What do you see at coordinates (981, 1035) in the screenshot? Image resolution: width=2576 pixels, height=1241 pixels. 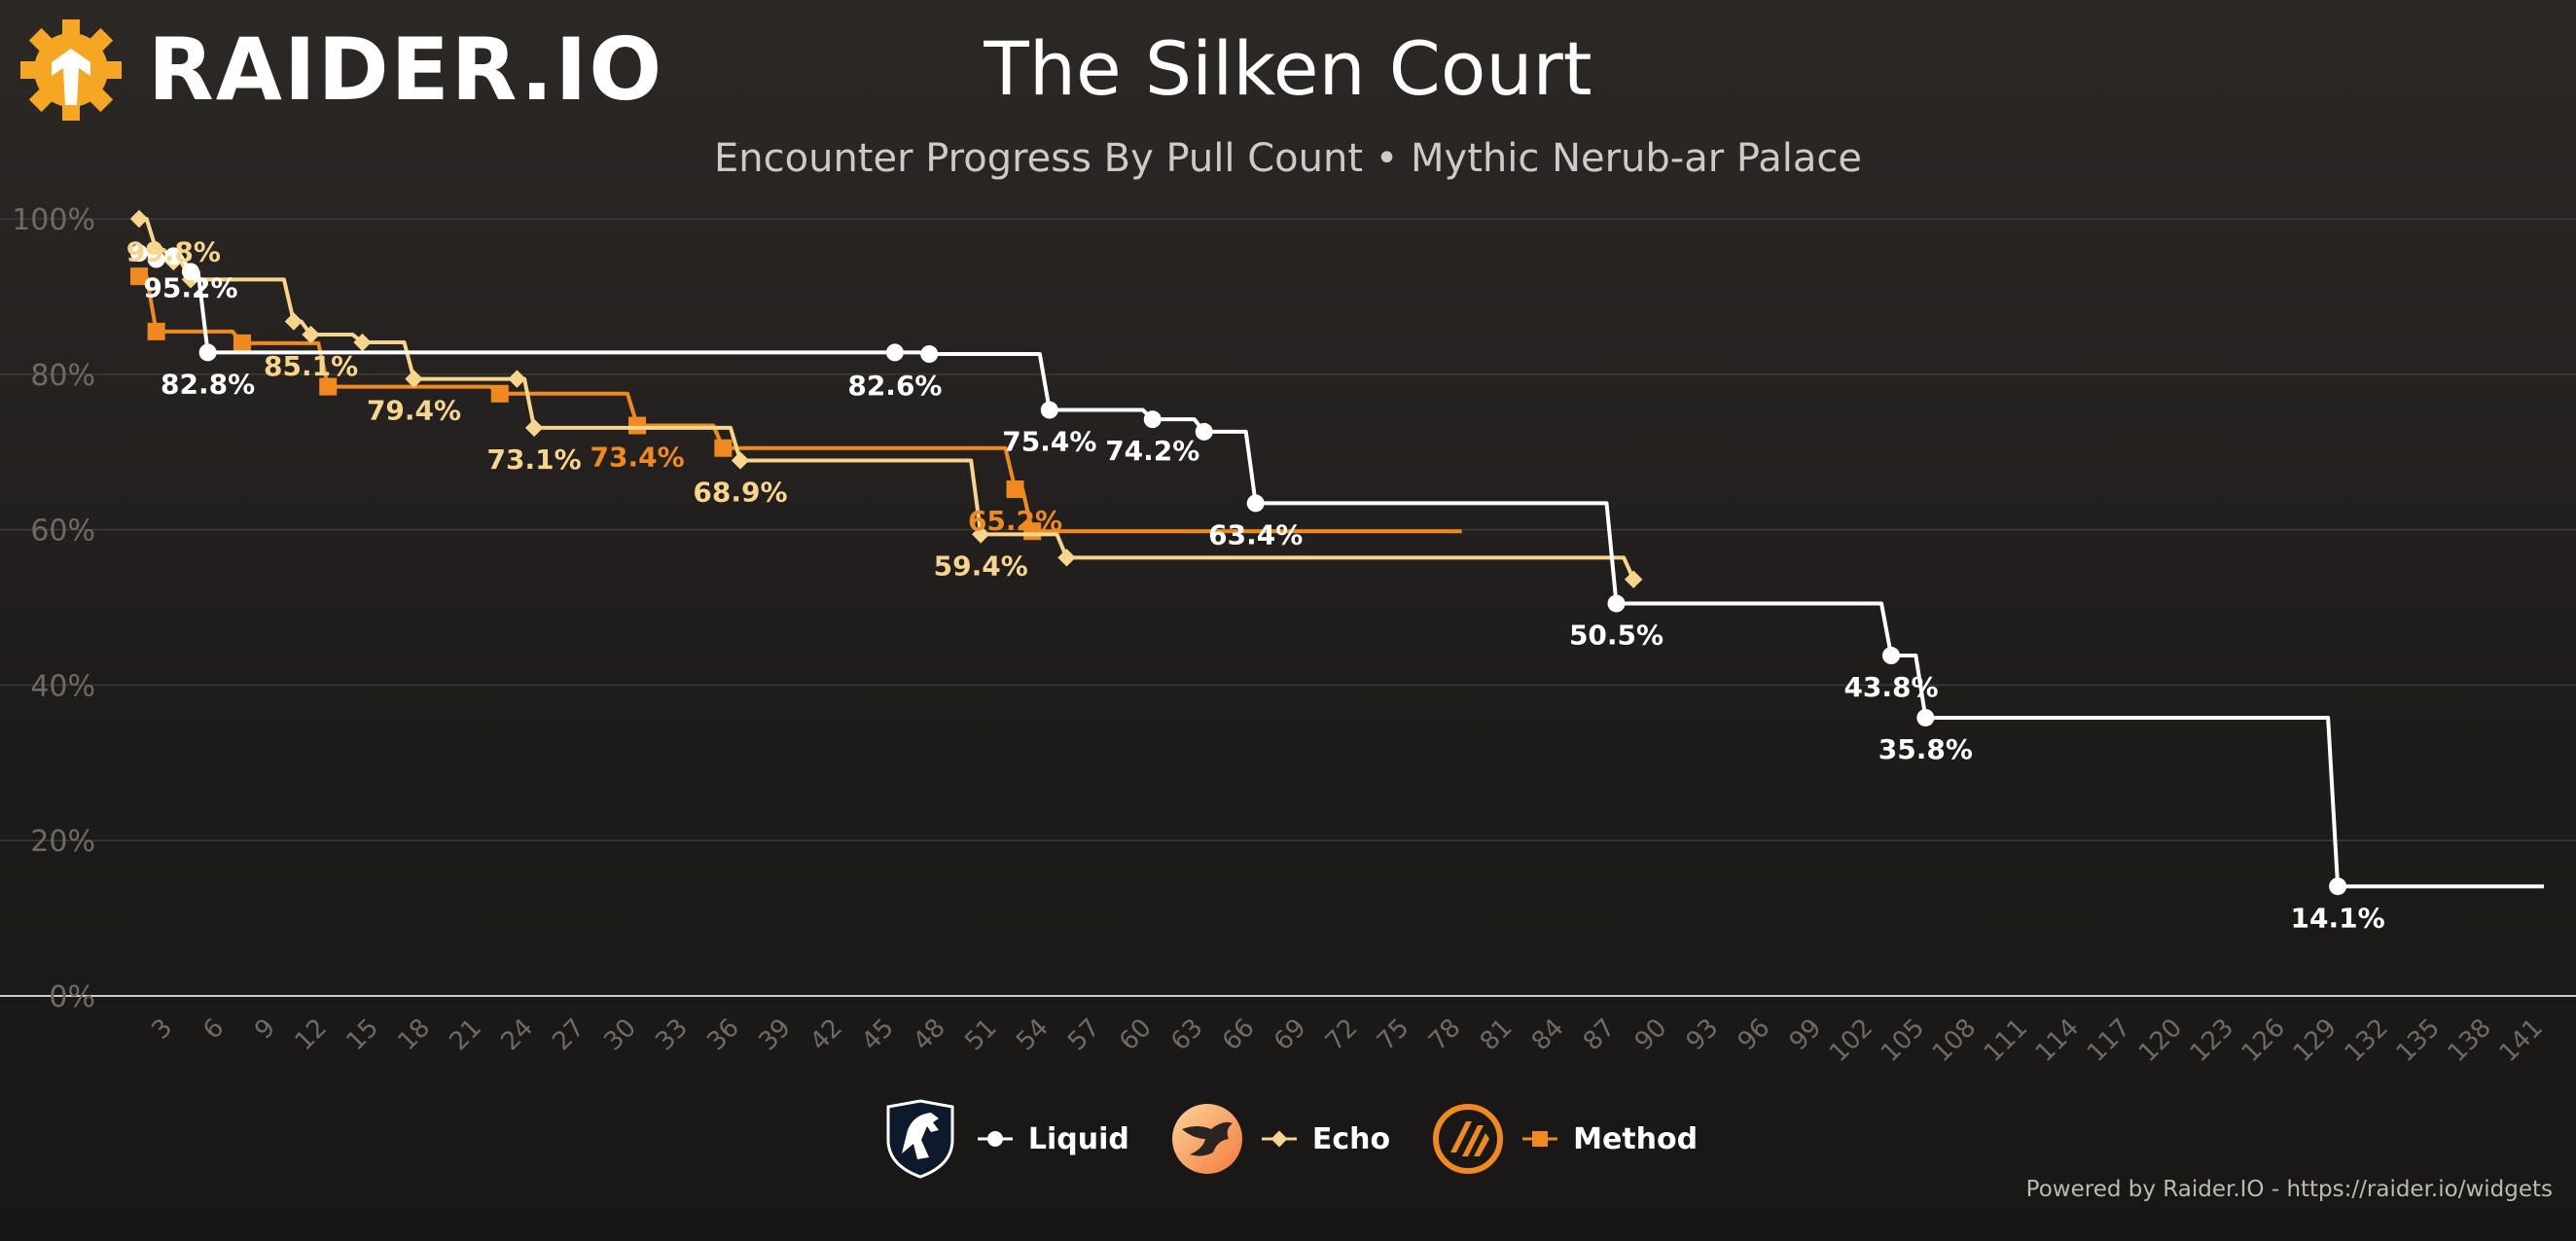 I see `x-tick-label: 51` at bounding box center [981, 1035].